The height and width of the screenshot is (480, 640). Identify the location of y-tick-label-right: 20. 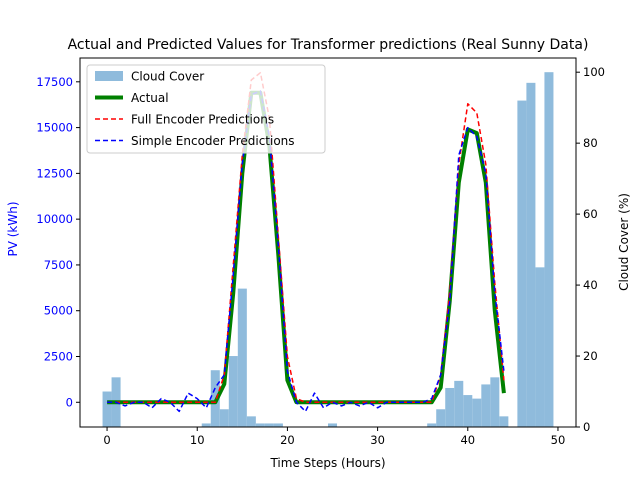
(590, 356).